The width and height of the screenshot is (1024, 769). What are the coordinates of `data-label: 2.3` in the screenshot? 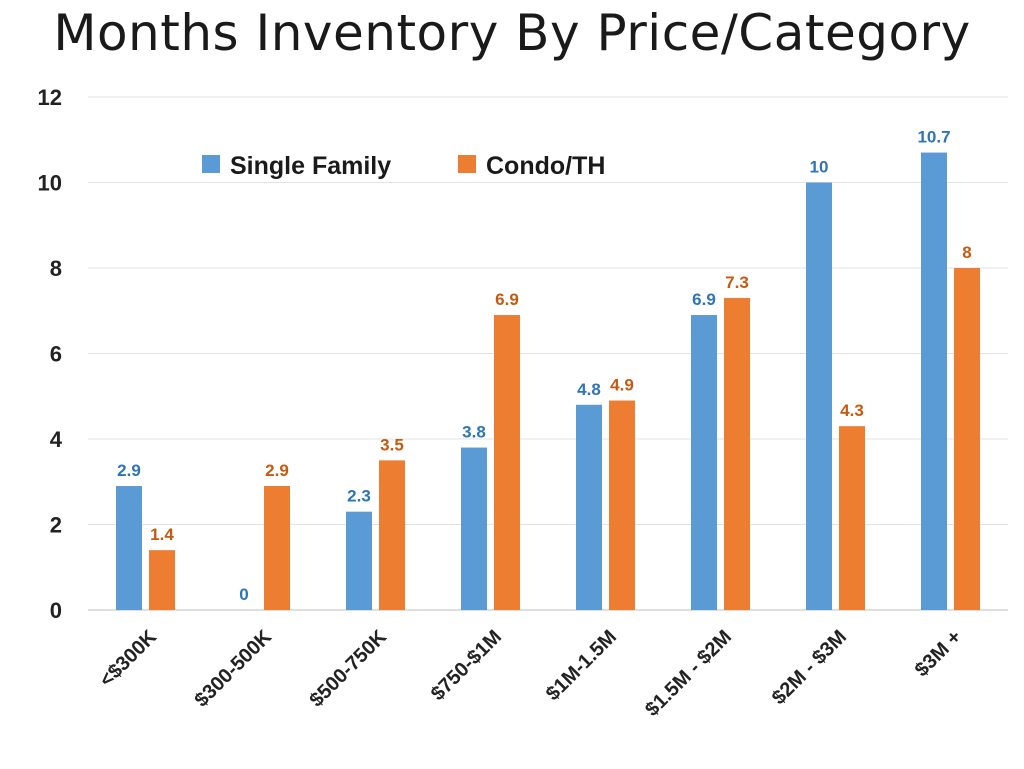 It's located at (359, 496).